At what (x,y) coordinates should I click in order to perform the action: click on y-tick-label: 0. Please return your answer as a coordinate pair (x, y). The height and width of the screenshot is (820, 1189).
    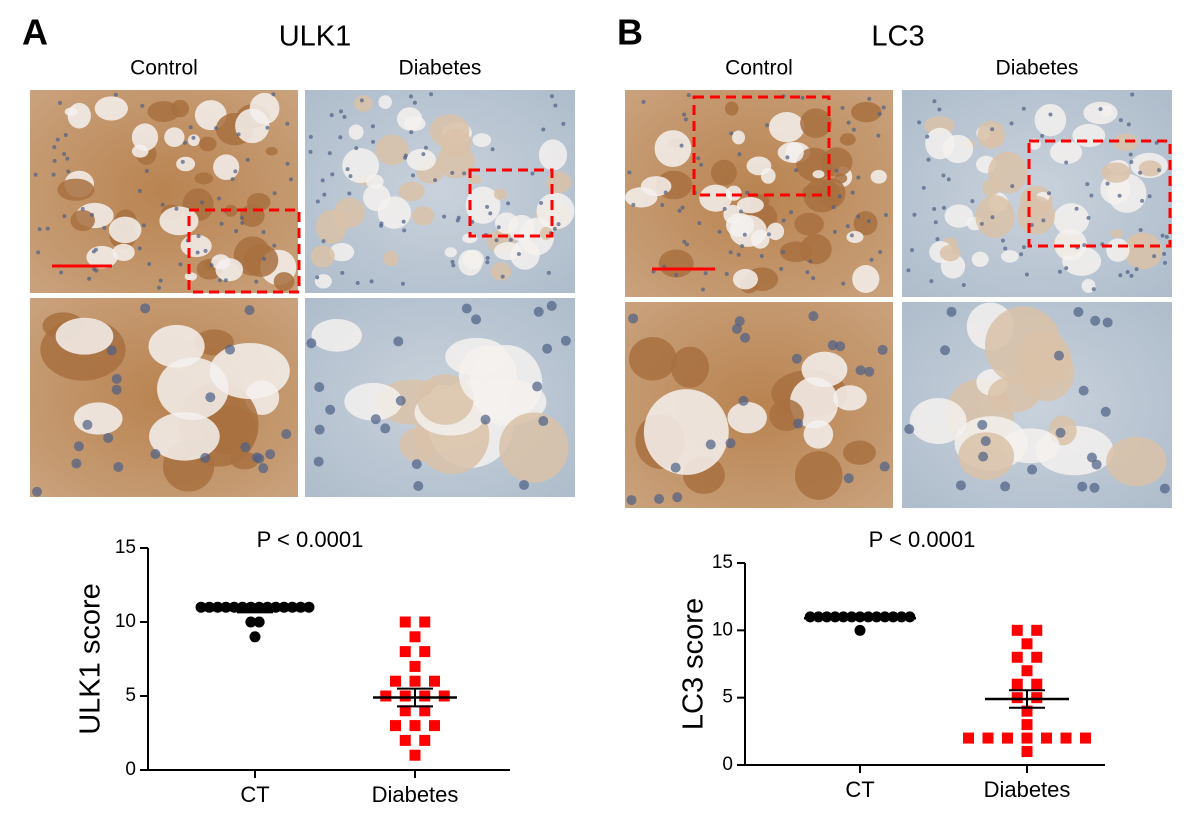
    Looking at the image, I should click on (130, 769).